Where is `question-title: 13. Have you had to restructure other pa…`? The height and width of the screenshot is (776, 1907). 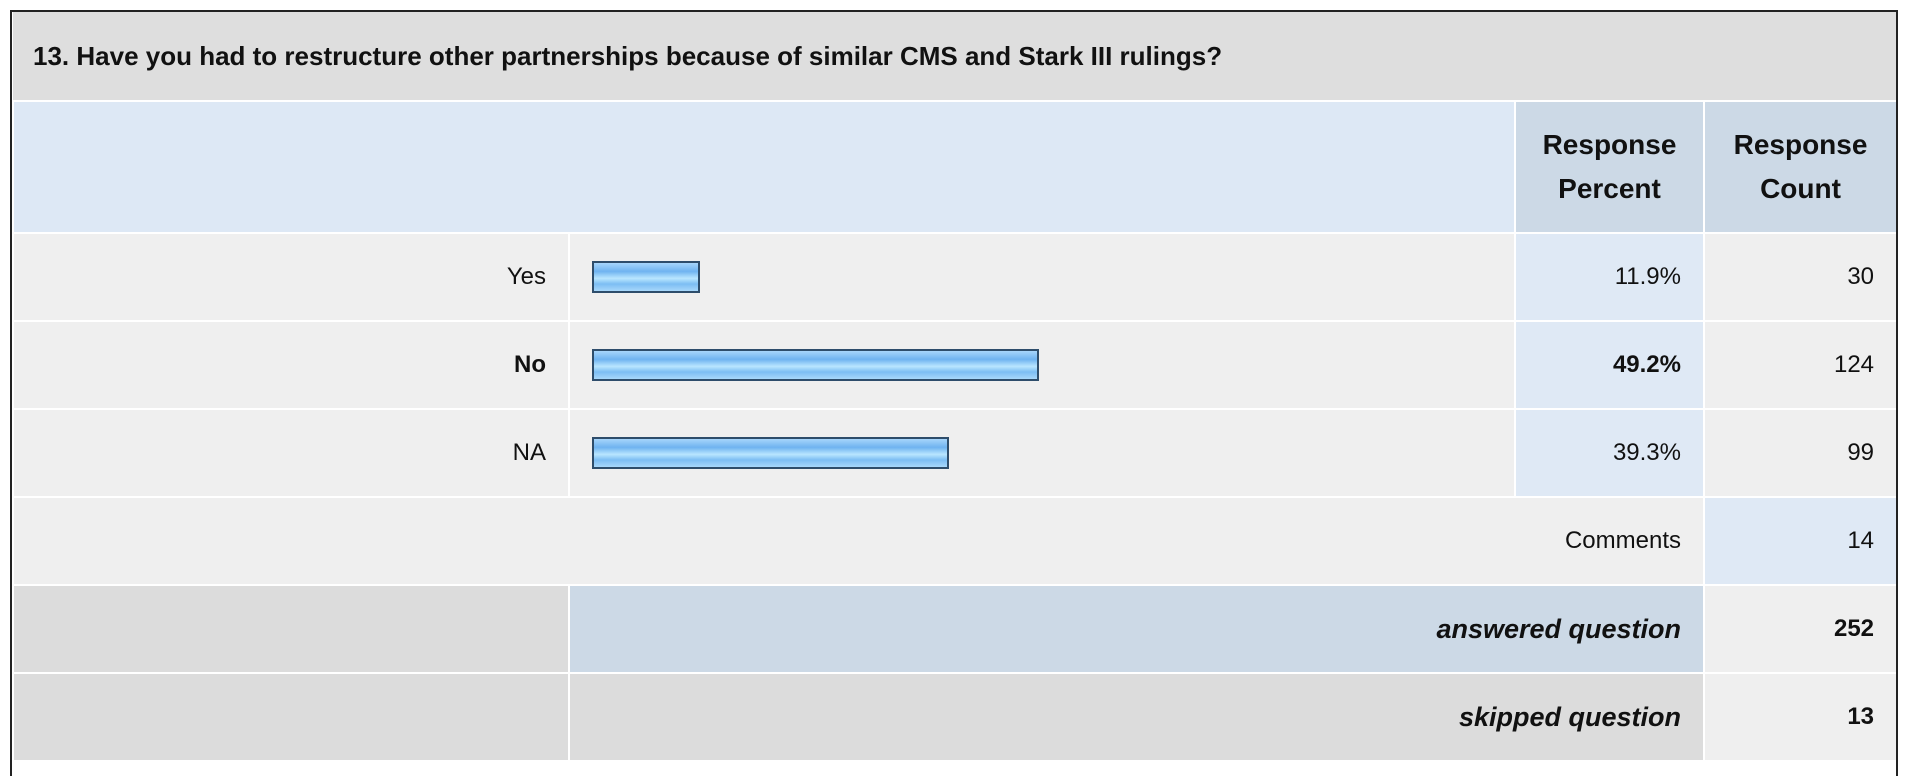
question-title: 13. Have you had to restructure other pa… is located at coordinates (954, 57).